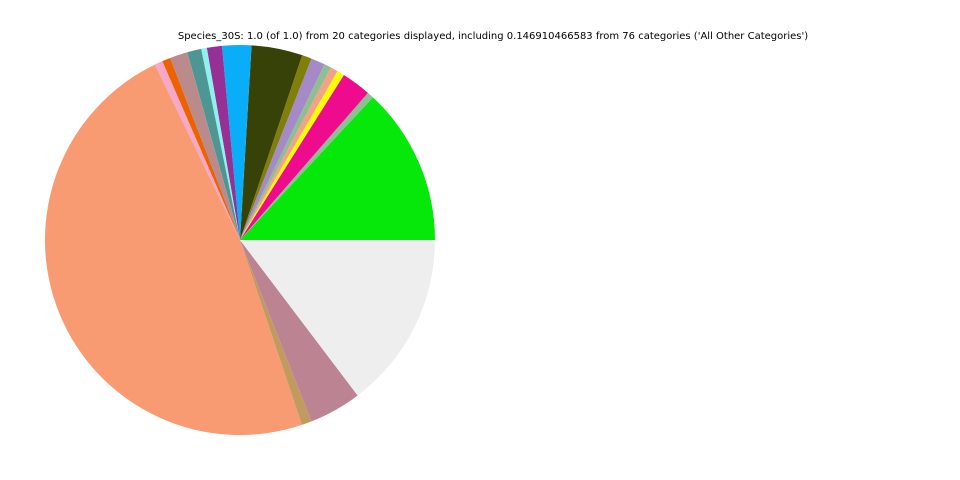 The image size is (960, 480). I want to click on pie-slice-dark-sea-green, so click(306, 166).